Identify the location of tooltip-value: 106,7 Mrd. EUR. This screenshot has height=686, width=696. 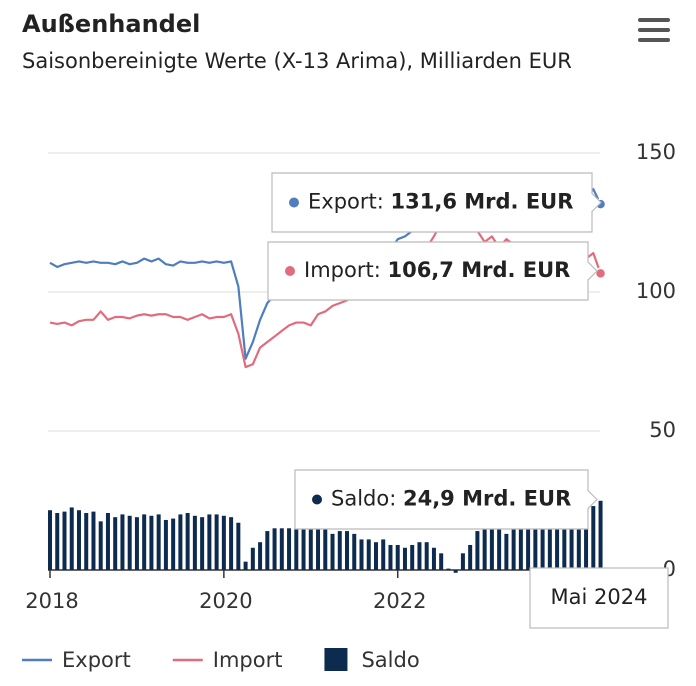
(478, 270).